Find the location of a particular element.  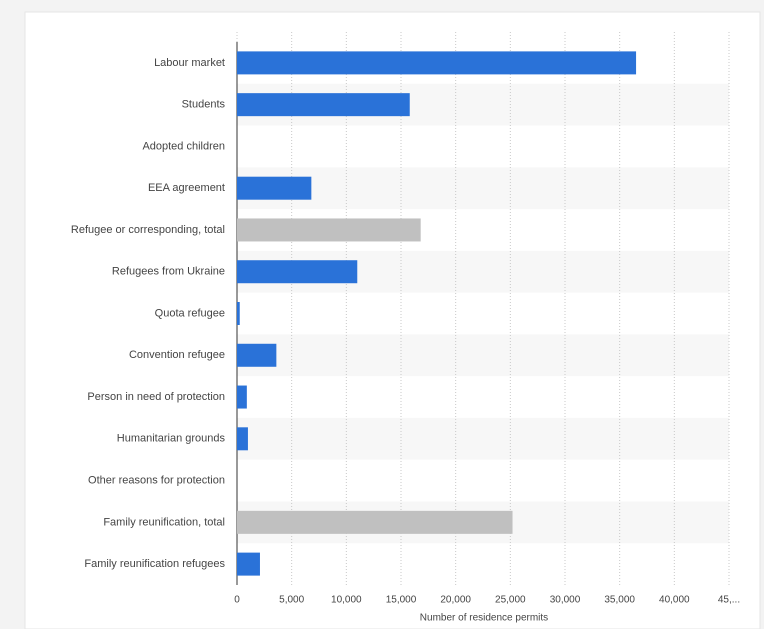

y-tick-label: Humanitarian grounds is located at coordinates (171, 439).